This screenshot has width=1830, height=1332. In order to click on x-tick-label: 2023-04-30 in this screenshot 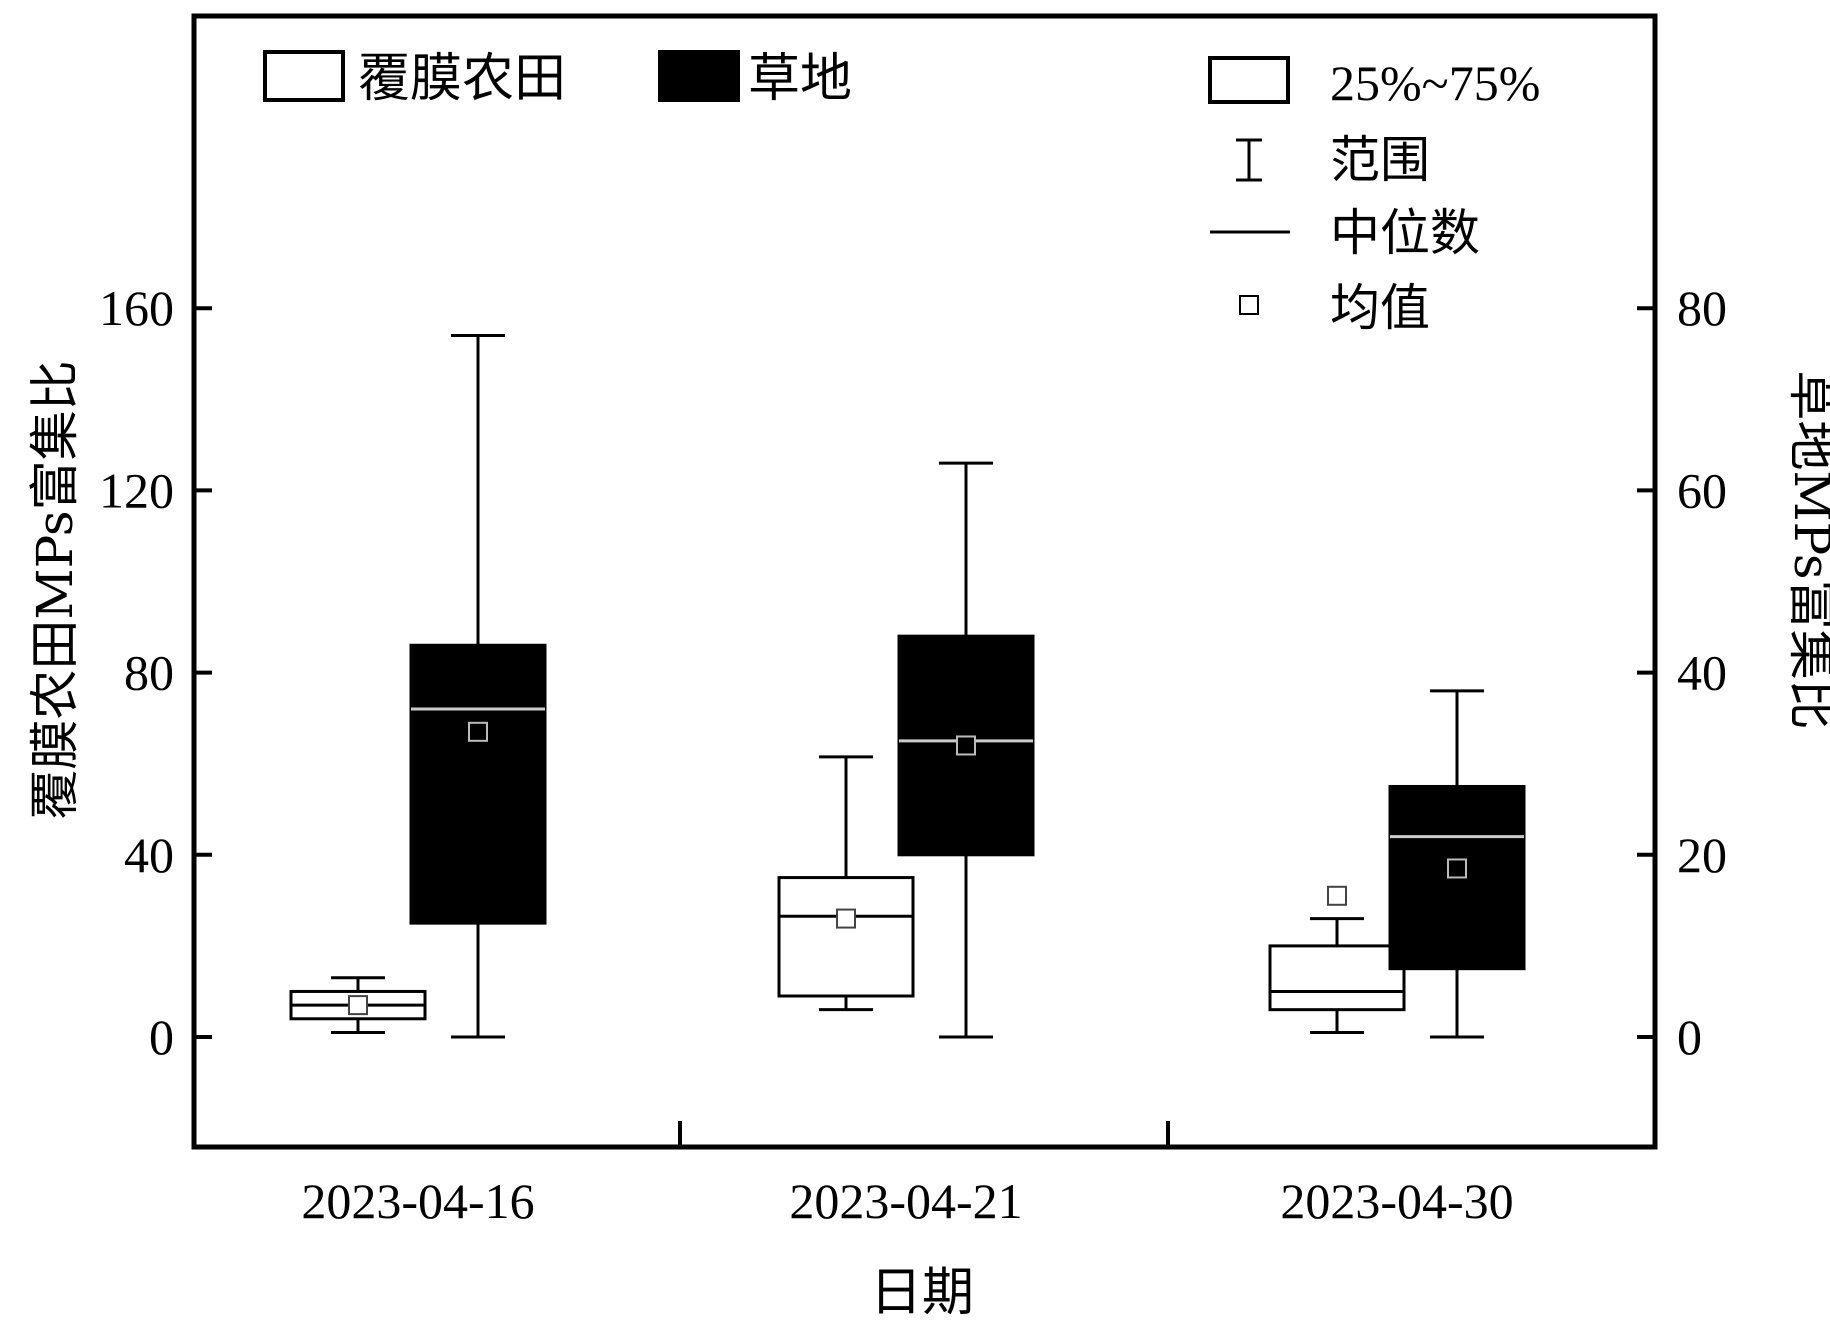, I will do `click(1396, 1201)`.